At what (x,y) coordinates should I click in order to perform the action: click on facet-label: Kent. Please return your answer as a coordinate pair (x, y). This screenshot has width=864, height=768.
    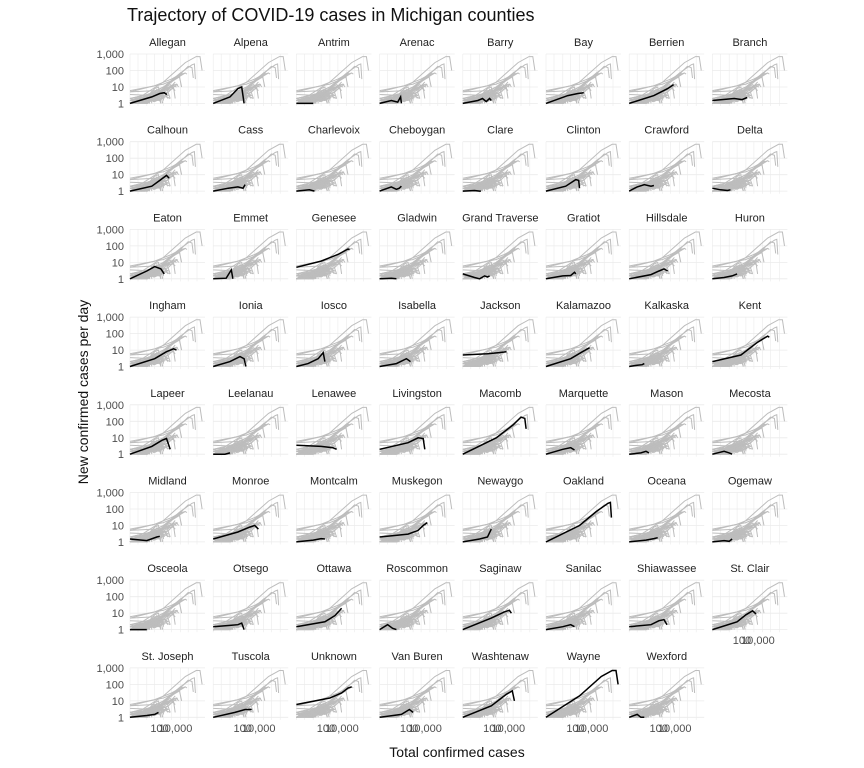
    Looking at the image, I should click on (750, 306).